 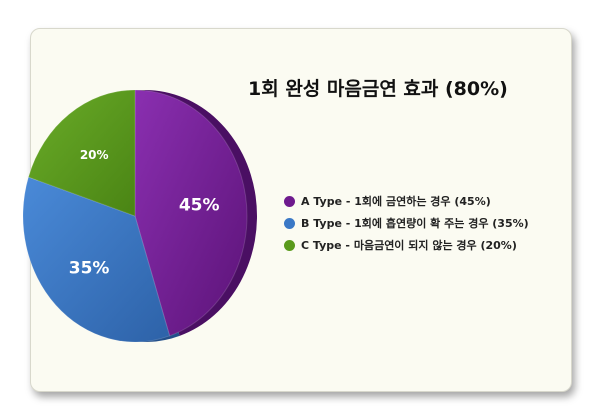 What do you see at coordinates (199, 206) in the screenshot?
I see `slice-label-a: 45%` at bounding box center [199, 206].